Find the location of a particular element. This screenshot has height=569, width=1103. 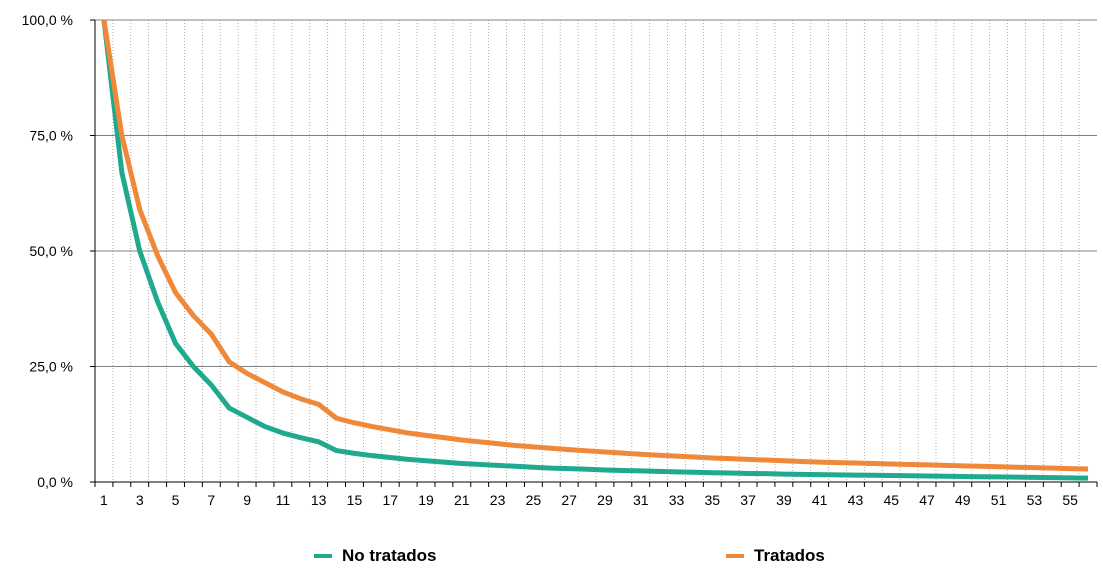

x-tick-label: 35 is located at coordinates (713, 500).